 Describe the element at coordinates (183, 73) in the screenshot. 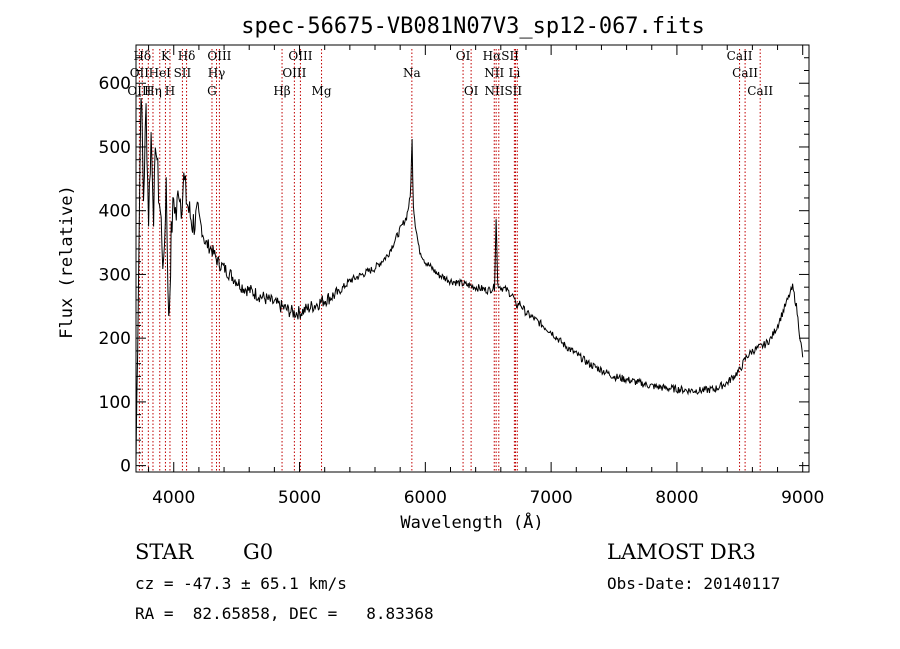

I see `spectral-line-label: SII` at that location.